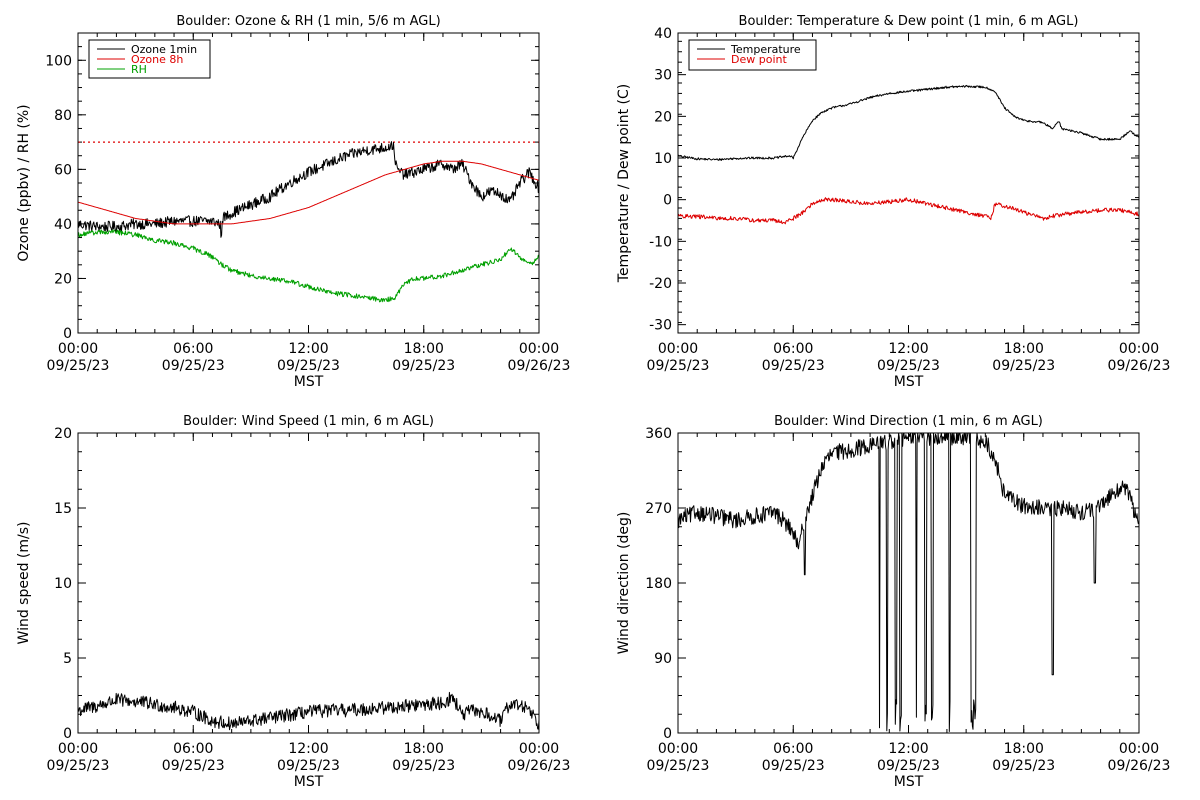 The height and width of the screenshot is (800, 1200). I want to click on chart-title: Boulder: Ozone & RH (1 min, 5/6 m AGL), so click(308, 21).